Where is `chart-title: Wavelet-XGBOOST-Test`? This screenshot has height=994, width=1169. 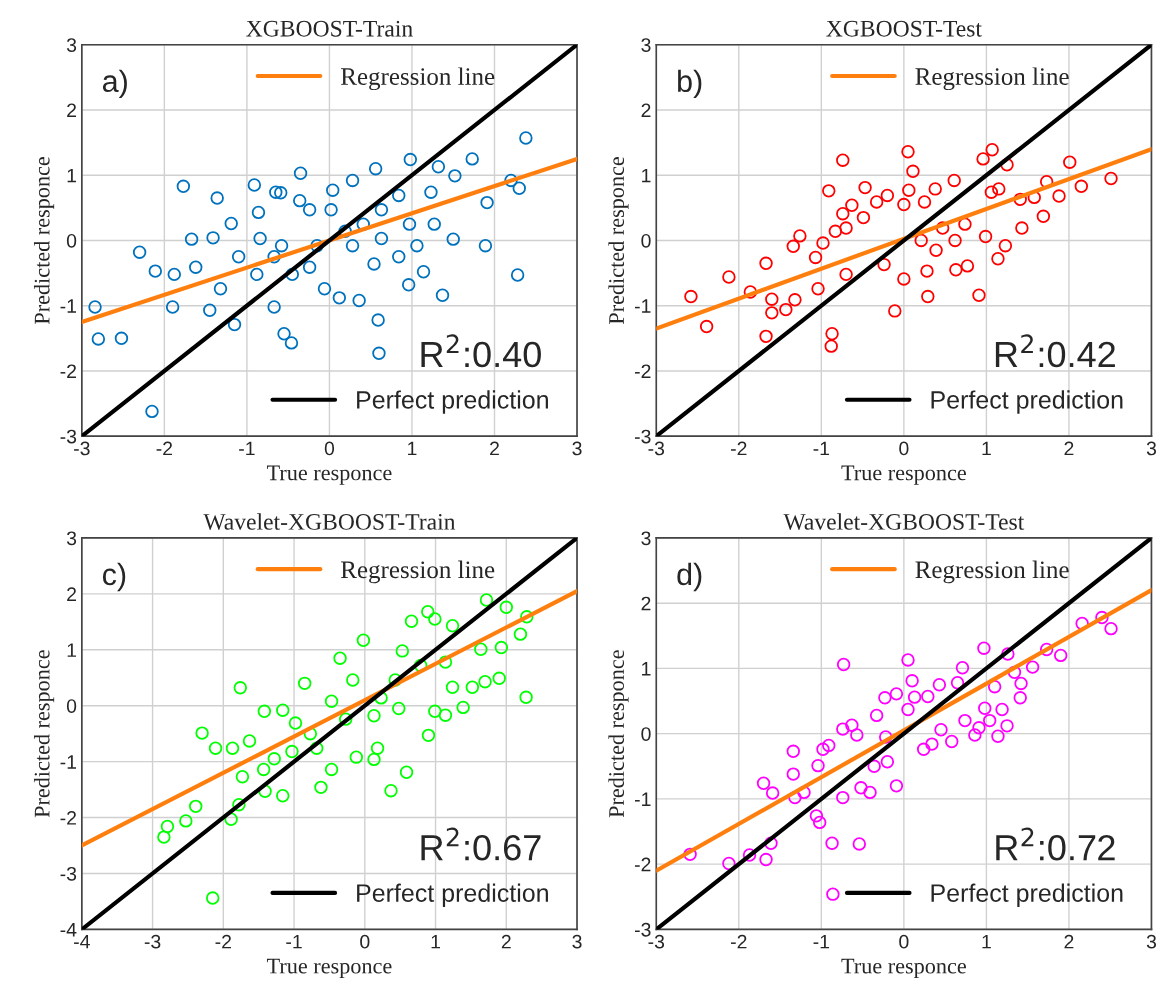
chart-title: Wavelet-XGBOOST-Test is located at coordinates (904, 521).